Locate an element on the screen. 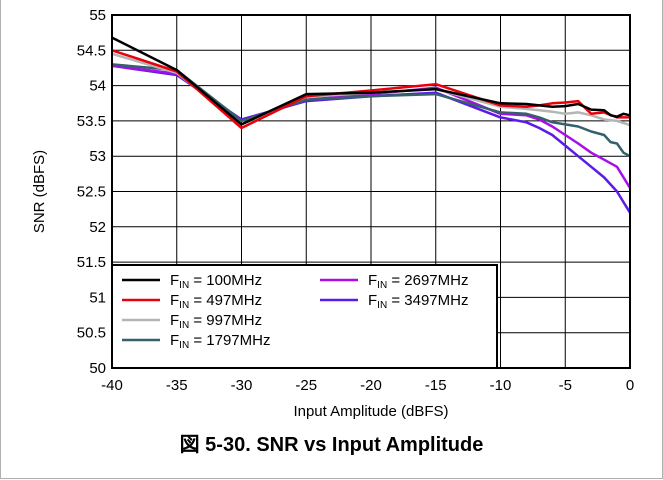 The image size is (663, 480). x-tick-label: 0 is located at coordinates (630, 385).